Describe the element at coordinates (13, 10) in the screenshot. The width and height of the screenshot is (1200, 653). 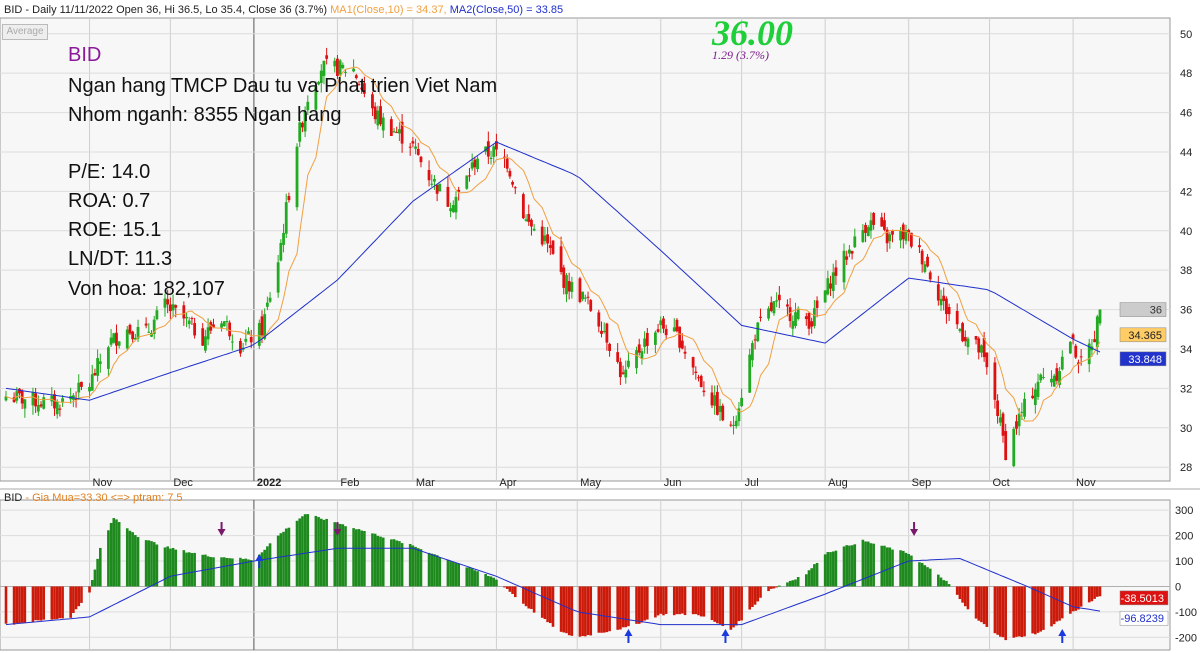
I see `header-ticker: BID` at that location.